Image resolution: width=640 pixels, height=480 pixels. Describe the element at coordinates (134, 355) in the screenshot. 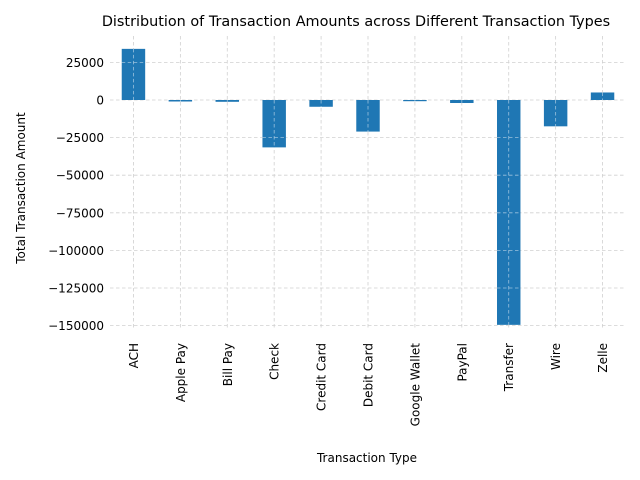

I see `x-tick-label: ACH` at that location.